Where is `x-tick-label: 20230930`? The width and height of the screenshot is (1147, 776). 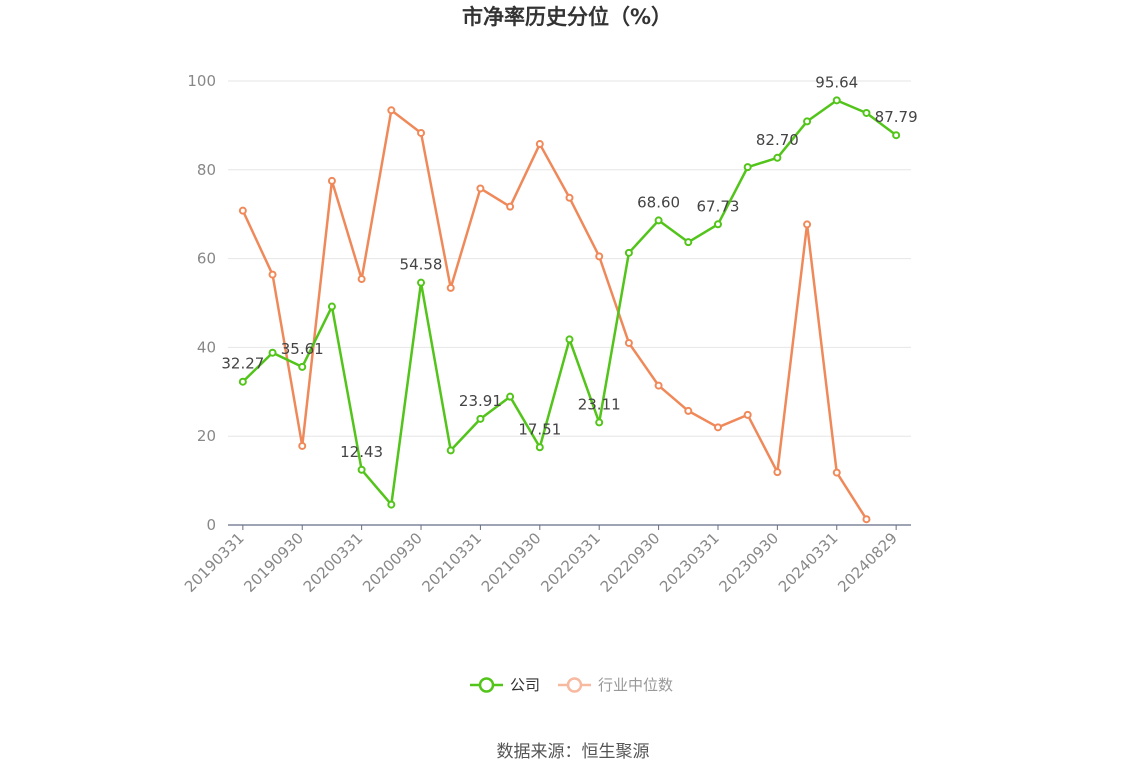 x-tick-label: 20230930 is located at coordinates (748, 562).